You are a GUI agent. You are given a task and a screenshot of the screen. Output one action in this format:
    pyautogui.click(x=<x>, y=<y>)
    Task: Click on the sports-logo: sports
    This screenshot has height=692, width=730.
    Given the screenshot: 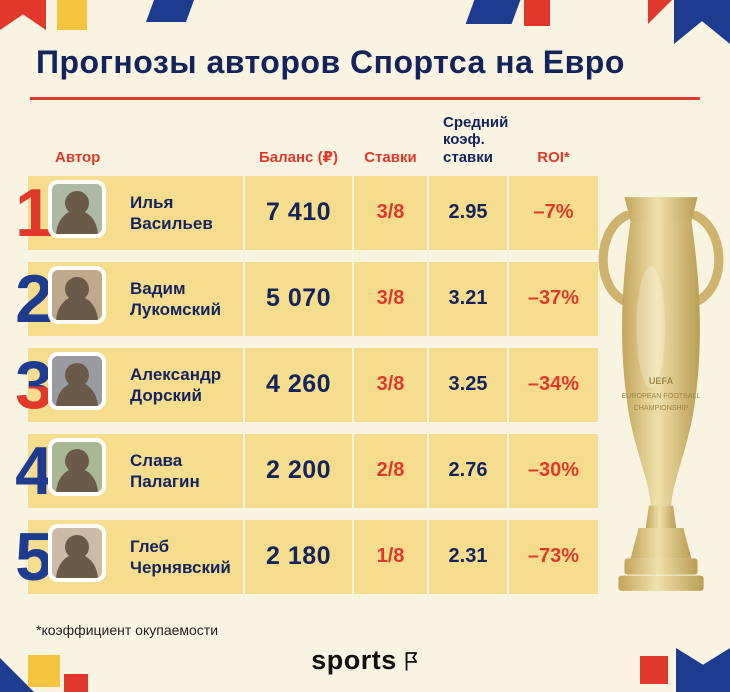 What is the action you would take?
    pyautogui.click(x=365, y=660)
    